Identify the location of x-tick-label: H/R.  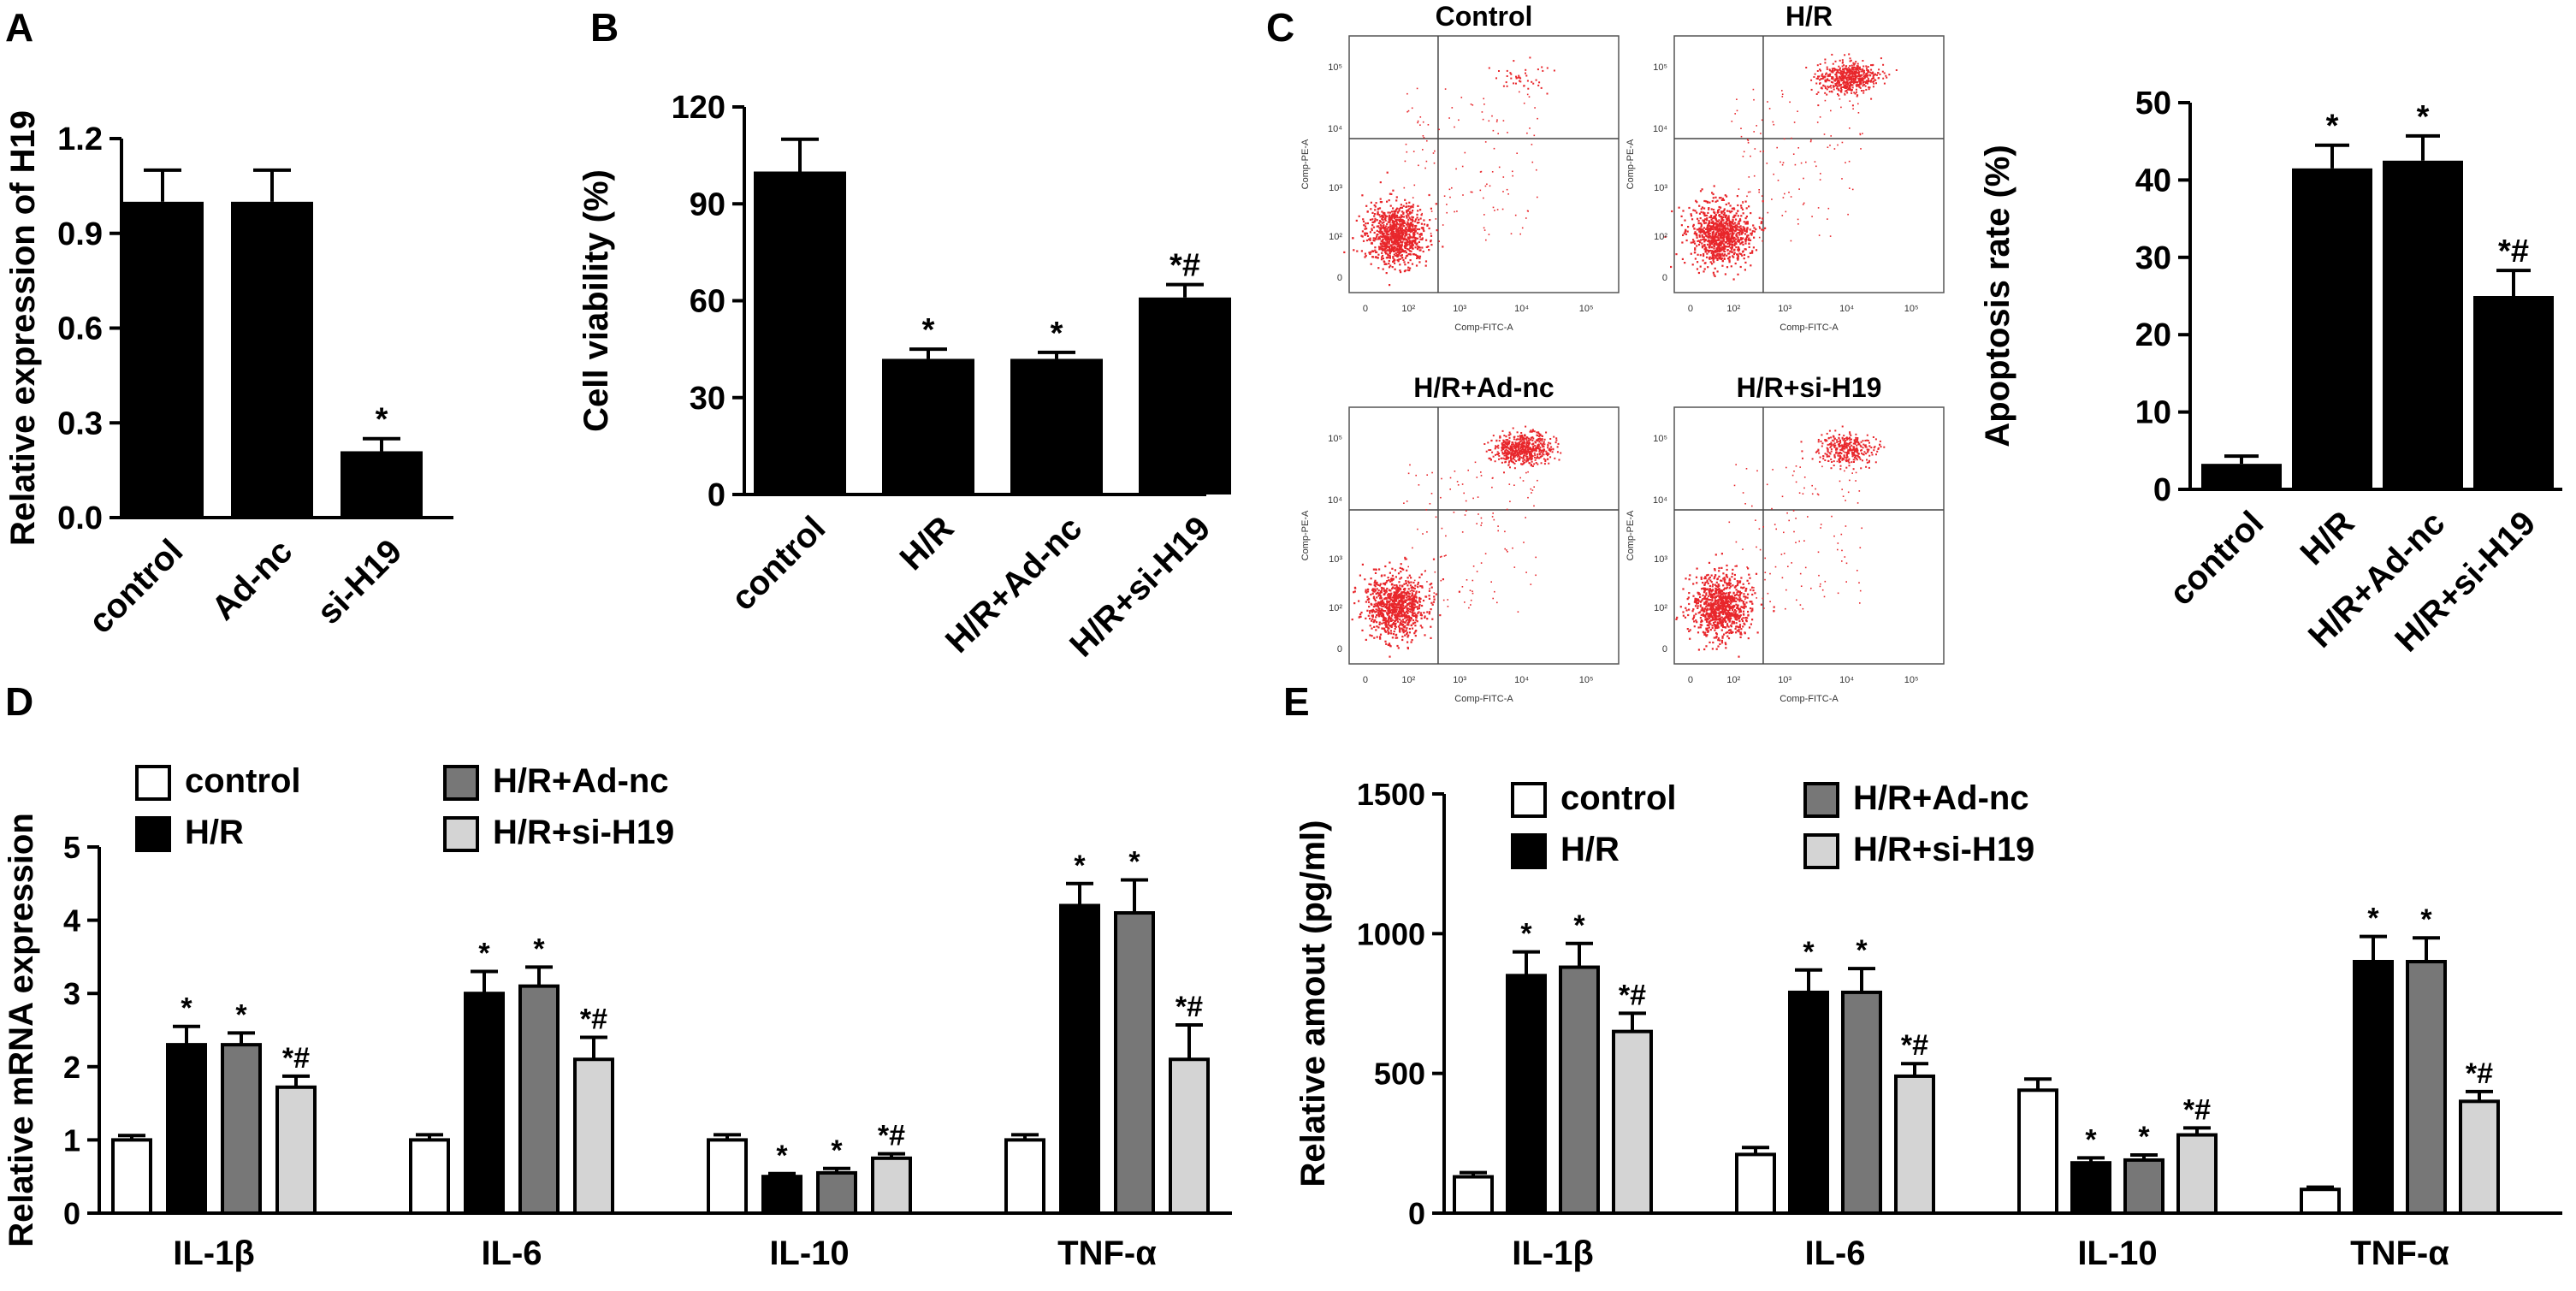
(928, 543).